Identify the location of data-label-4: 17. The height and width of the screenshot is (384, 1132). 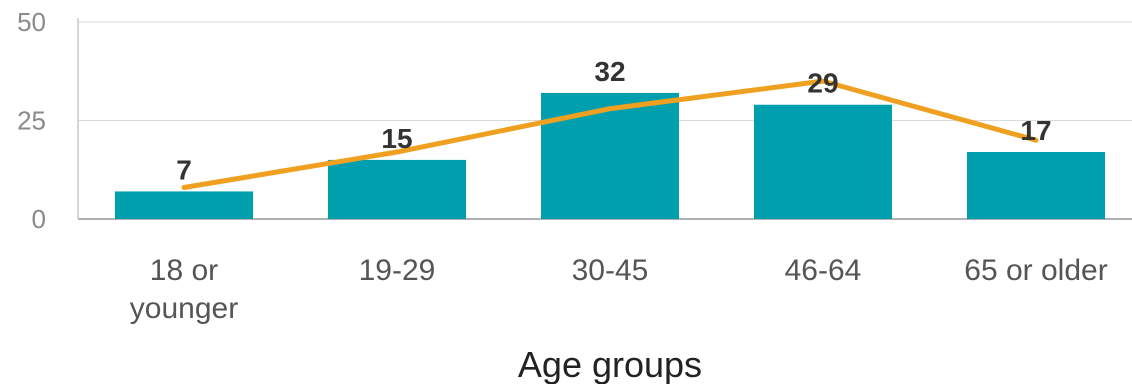
(1035, 130).